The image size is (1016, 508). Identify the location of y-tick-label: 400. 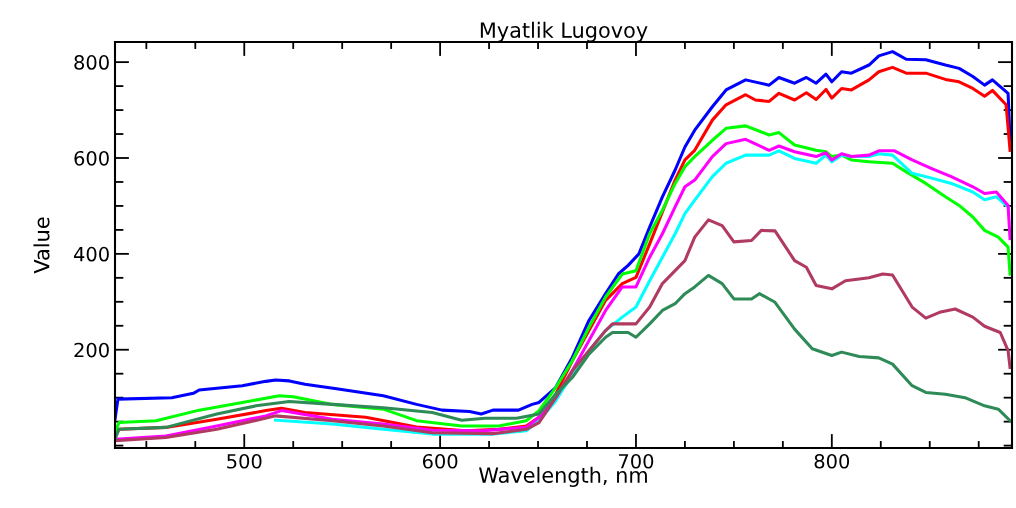
(91, 254).